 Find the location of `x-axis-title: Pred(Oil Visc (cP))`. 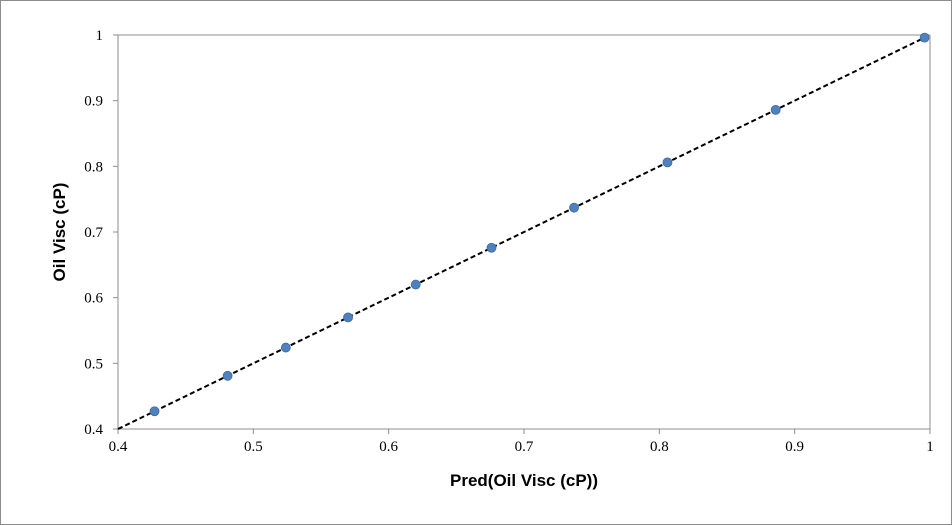

x-axis-title: Pred(Oil Visc (cP)) is located at coordinates (524, 480).